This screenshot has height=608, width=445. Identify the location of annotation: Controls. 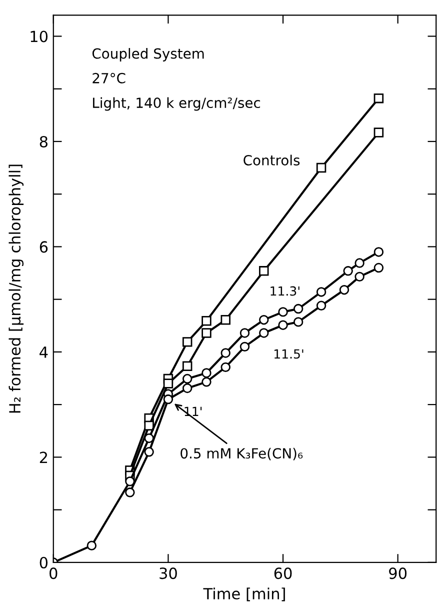
(272, 160).